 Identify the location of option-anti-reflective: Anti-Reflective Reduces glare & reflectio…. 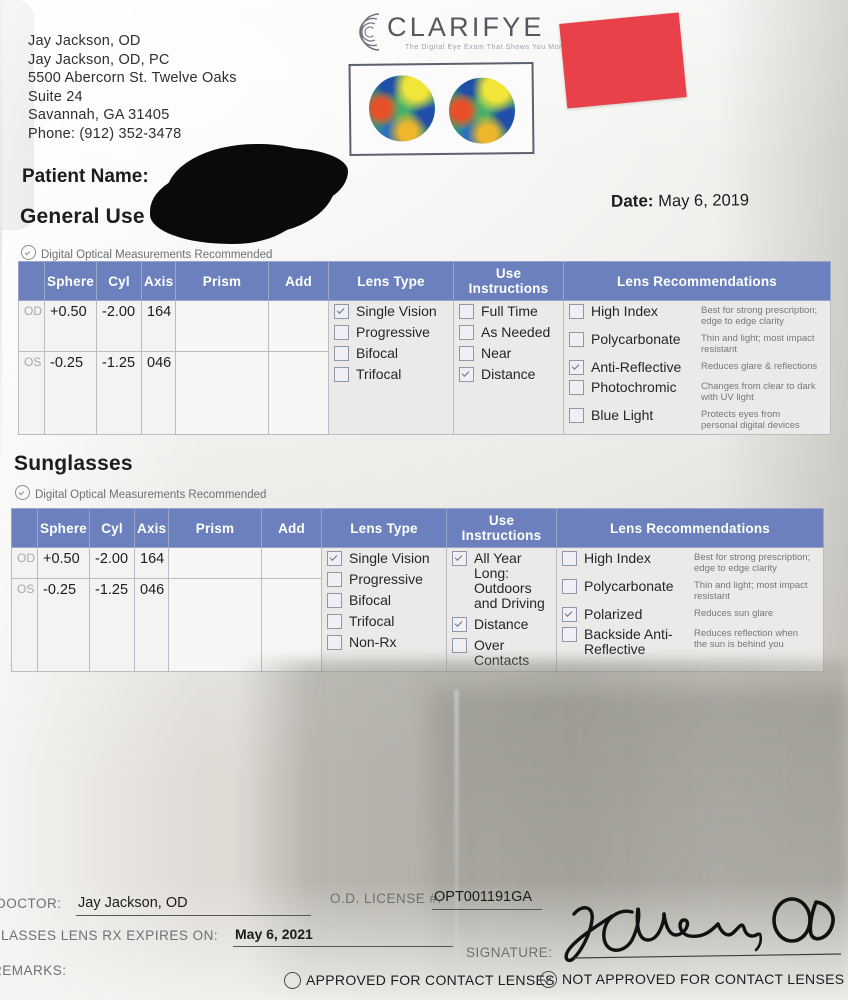
(697, 367).